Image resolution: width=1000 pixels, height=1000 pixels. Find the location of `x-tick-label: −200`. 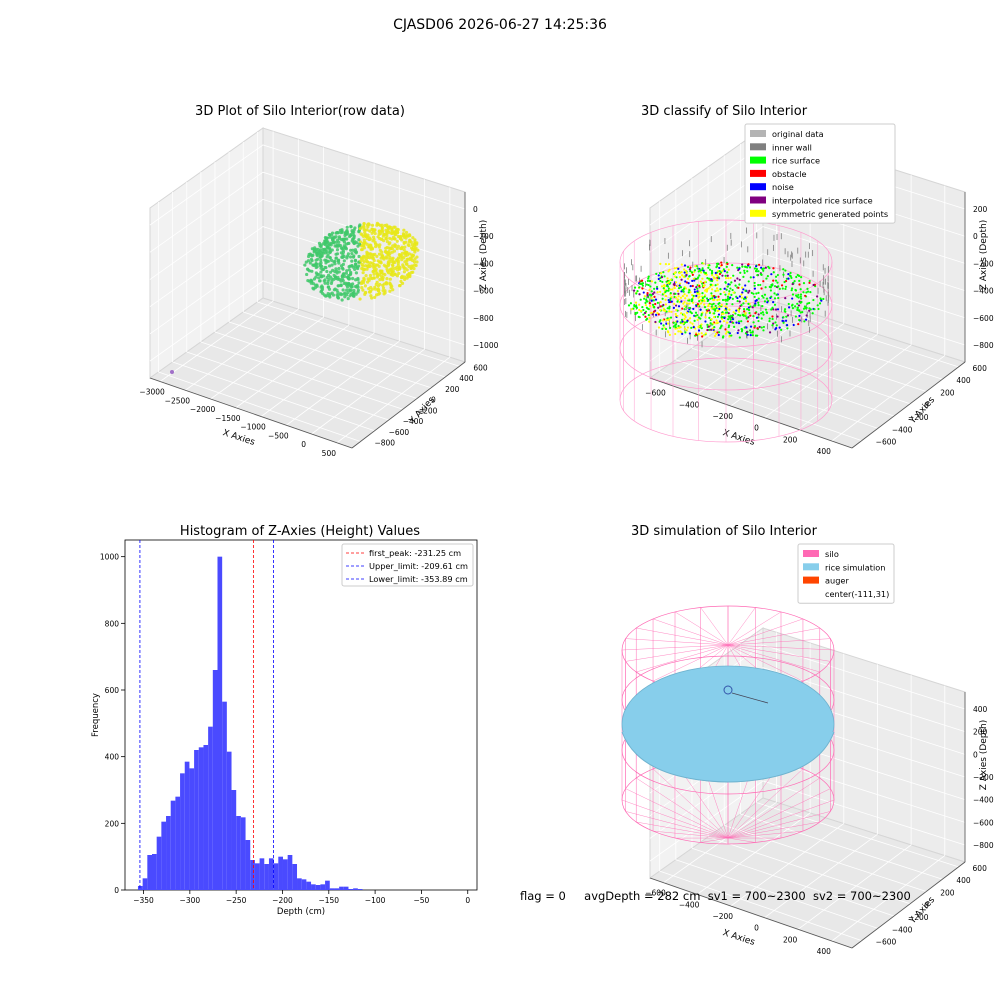

x-tick-label: −200 is located at coordinates (722, 416).